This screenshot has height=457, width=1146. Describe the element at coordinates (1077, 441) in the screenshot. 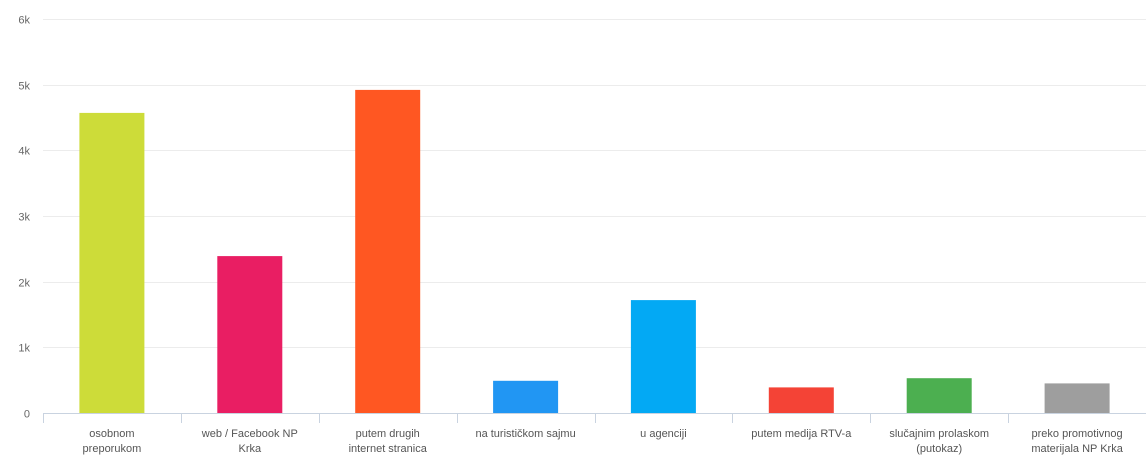

I see `x-category-label: preko promotivnog materijala NP Krka` at that location.